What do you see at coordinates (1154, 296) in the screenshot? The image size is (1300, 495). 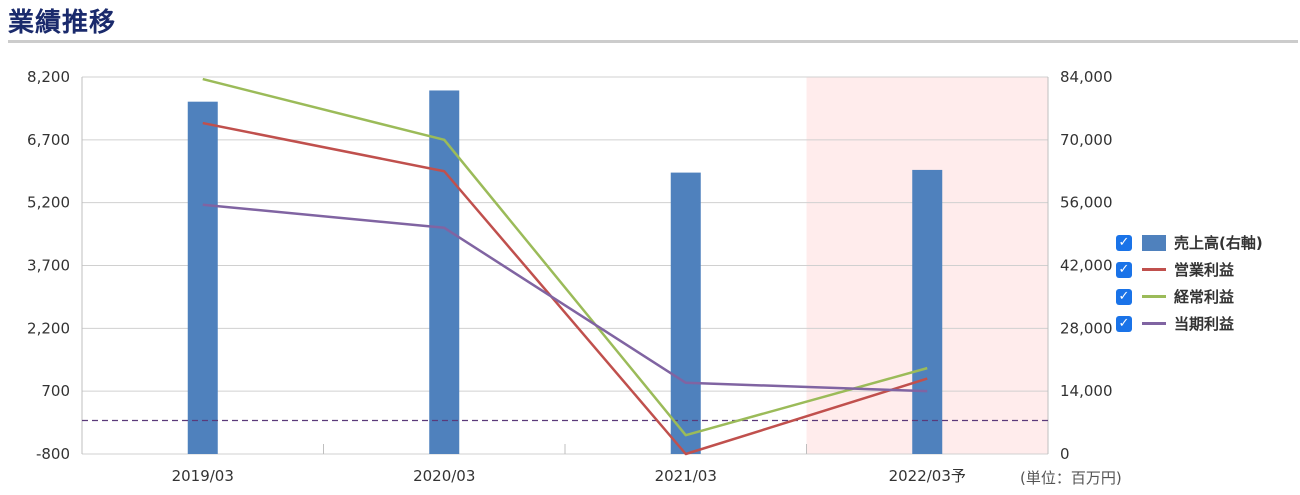 I see `legend-swatch-ordinary-profit` at bounding box center [1154, 296].